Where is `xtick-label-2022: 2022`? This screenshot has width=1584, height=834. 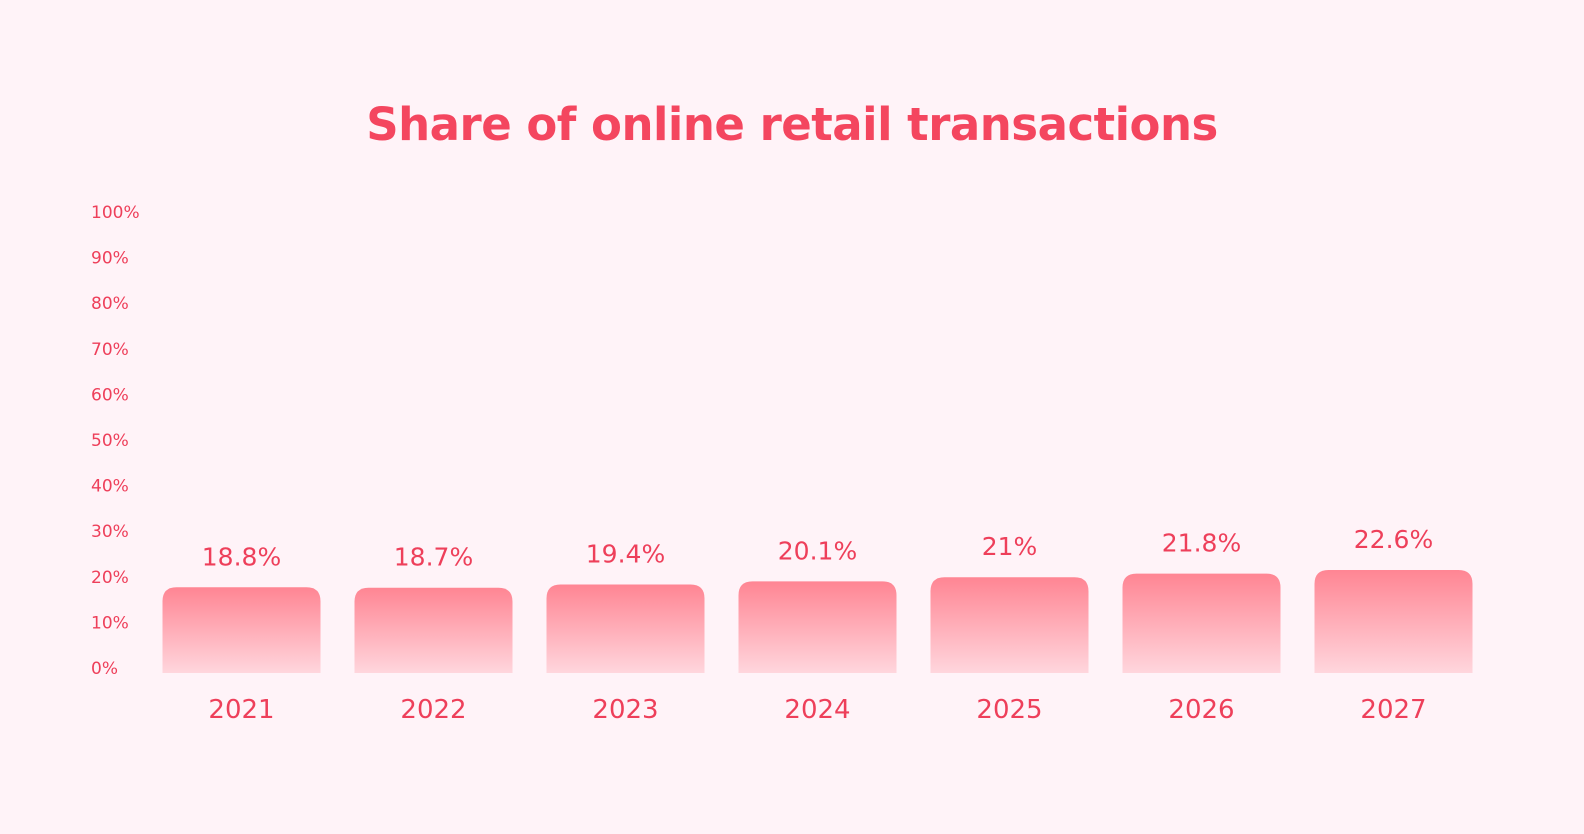 xtick-label-2022: 2022 is located at coordinates (433, 710).